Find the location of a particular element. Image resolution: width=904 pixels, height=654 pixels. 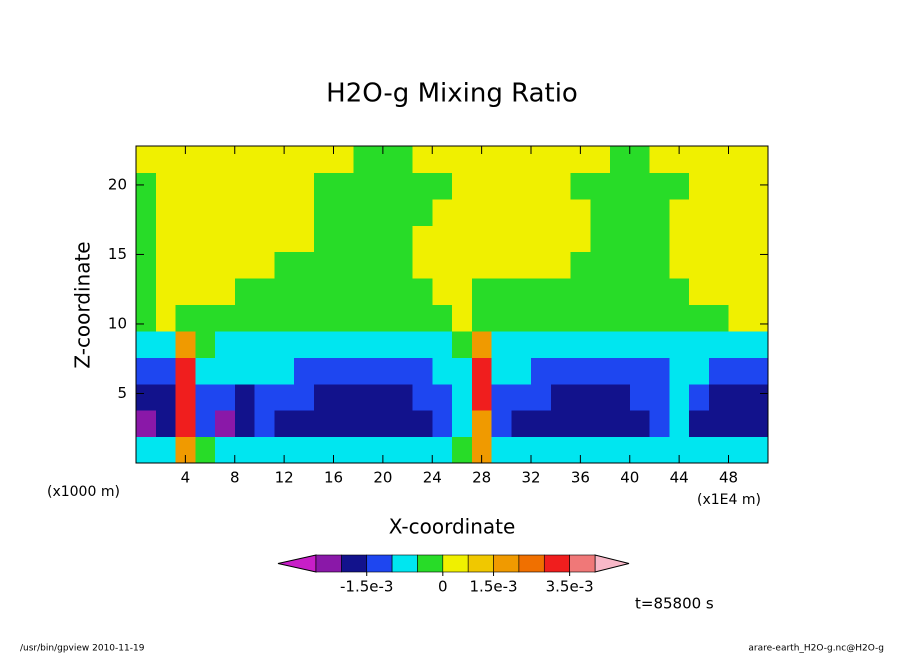

colorbar-tick-label: 0 is located at coordinates (443, 587).